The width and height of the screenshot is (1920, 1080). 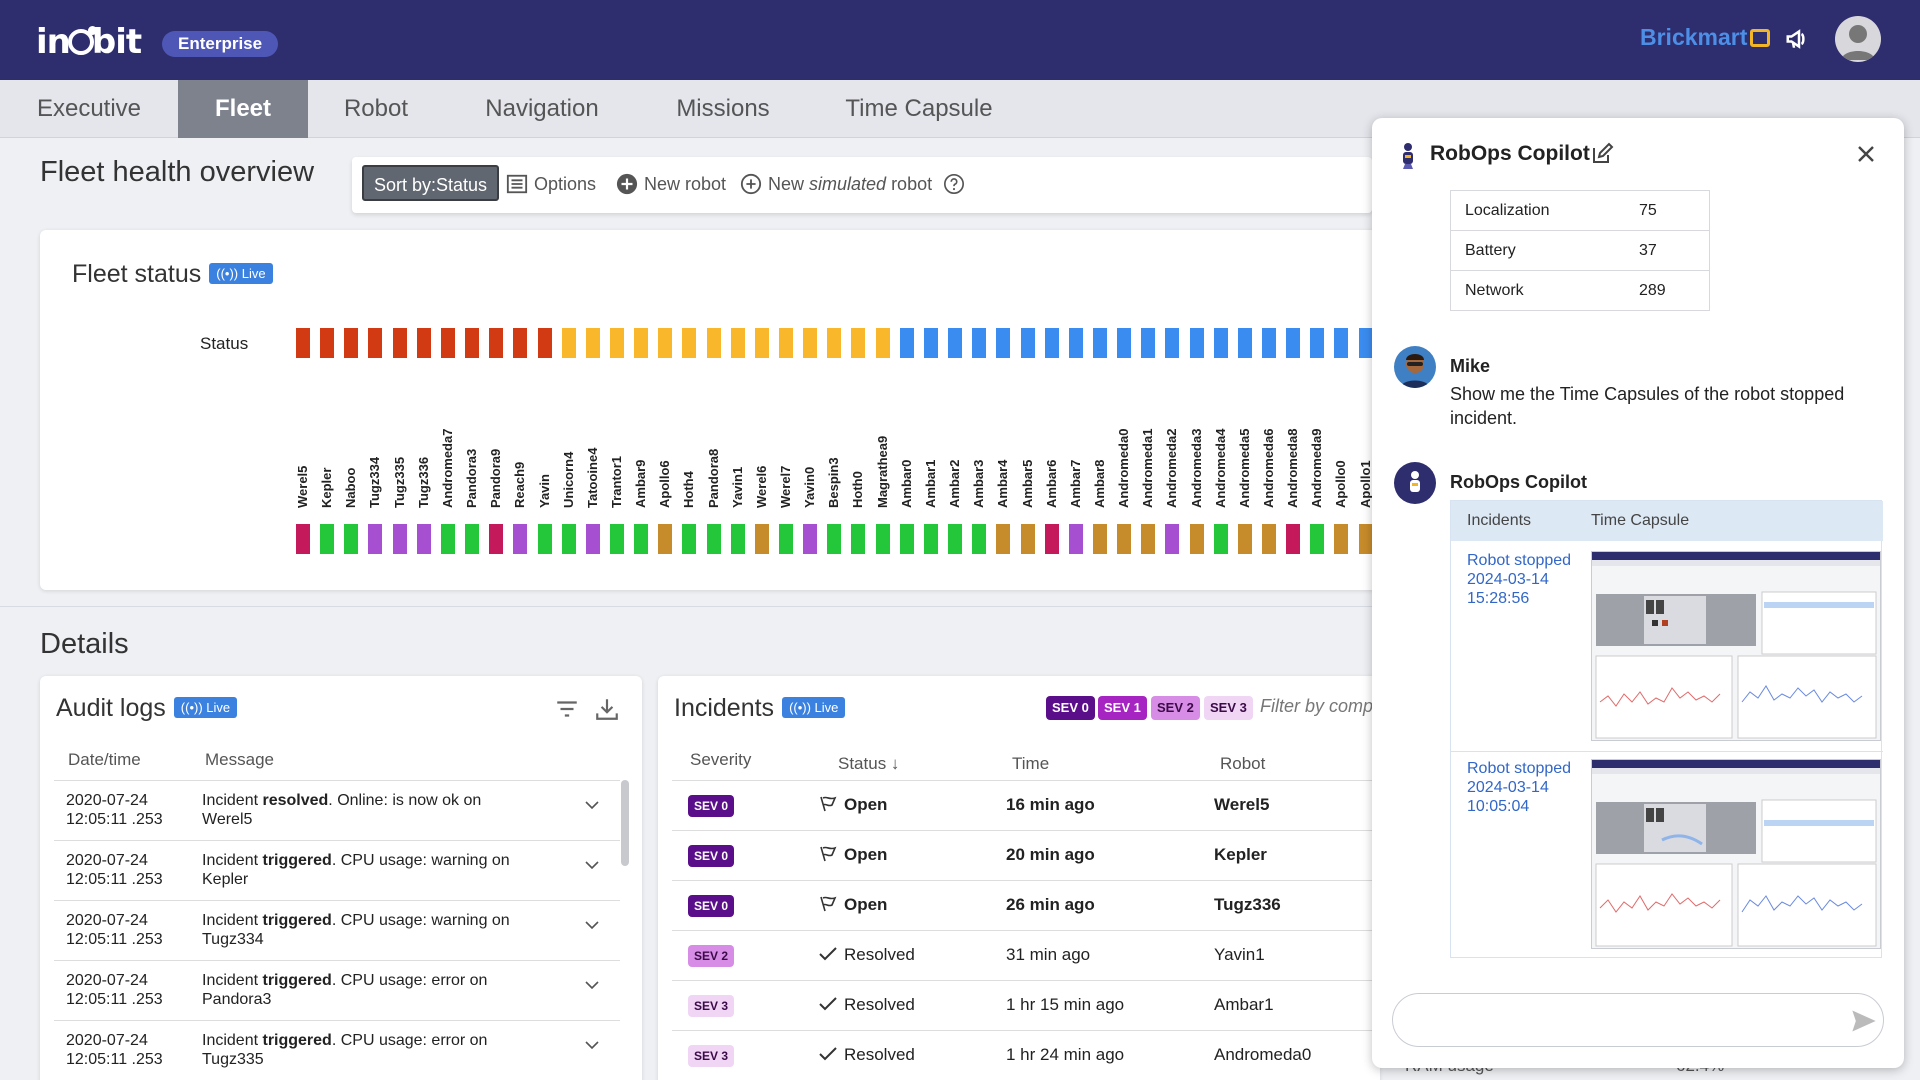 I want to click on incident-row: SEV 3 Resolved 1 hr 24 min ago Andromeda0, so click(x=1026, y=1055).